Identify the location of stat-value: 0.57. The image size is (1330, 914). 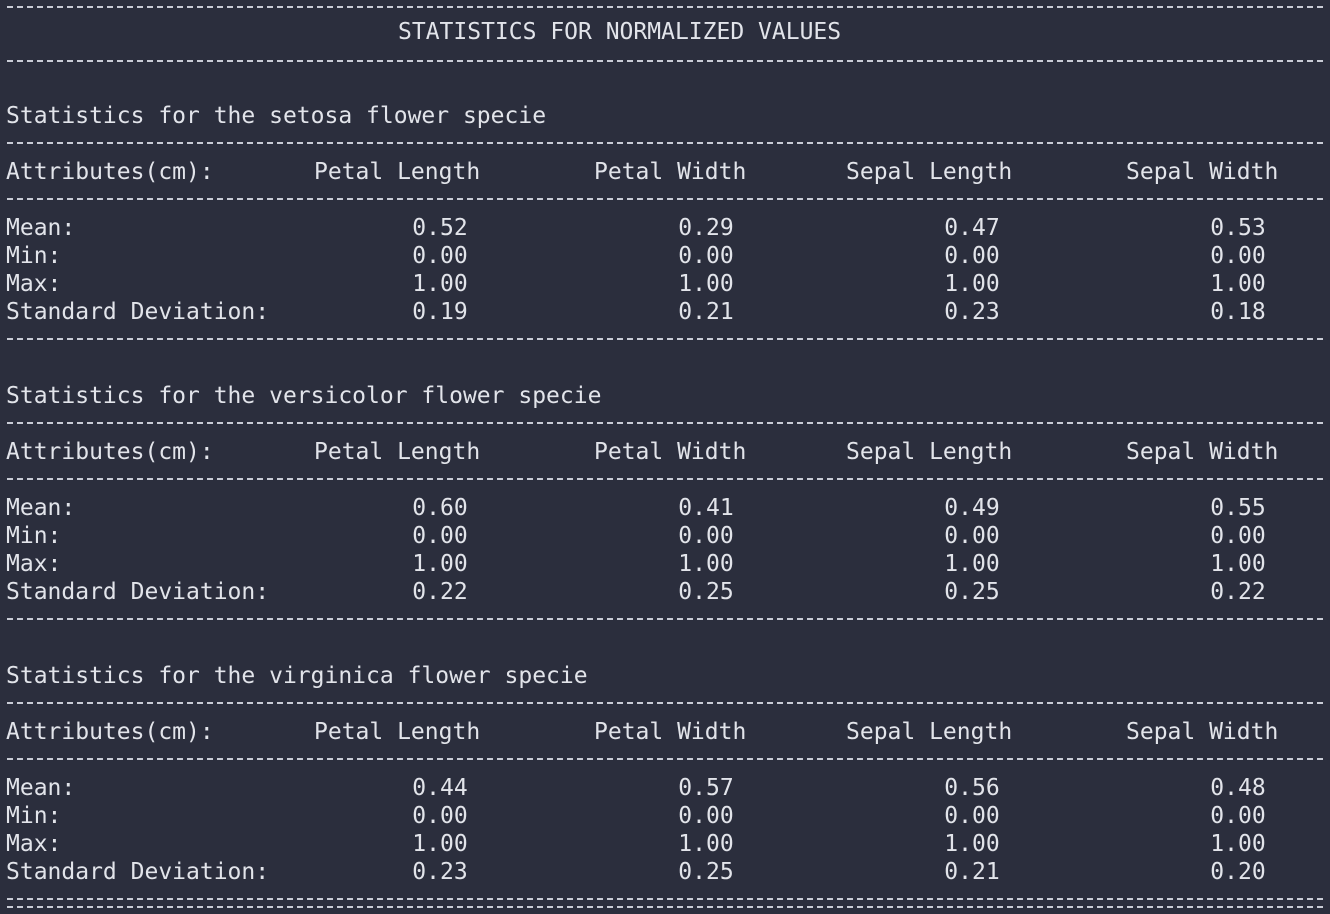
(706, 788).